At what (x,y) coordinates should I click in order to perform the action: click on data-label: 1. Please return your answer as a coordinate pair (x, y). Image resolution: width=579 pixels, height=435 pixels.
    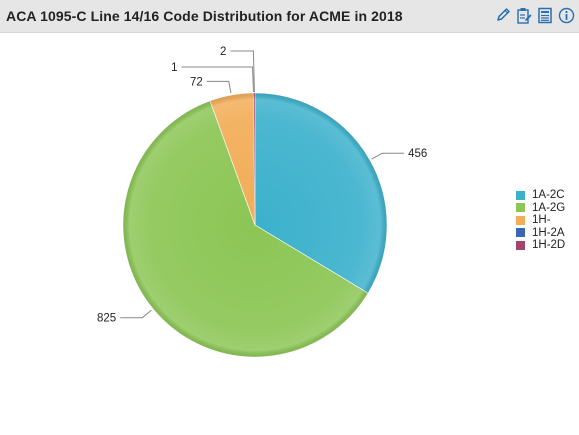
    Looking at the image, I should click on (174, 68).